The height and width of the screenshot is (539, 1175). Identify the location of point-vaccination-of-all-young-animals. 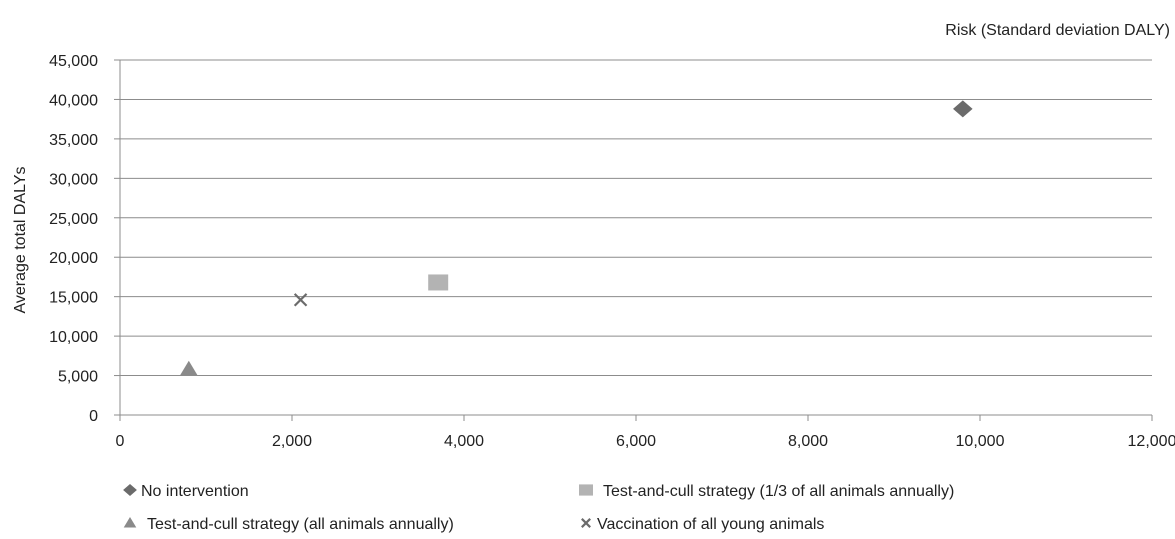
(300, 300).